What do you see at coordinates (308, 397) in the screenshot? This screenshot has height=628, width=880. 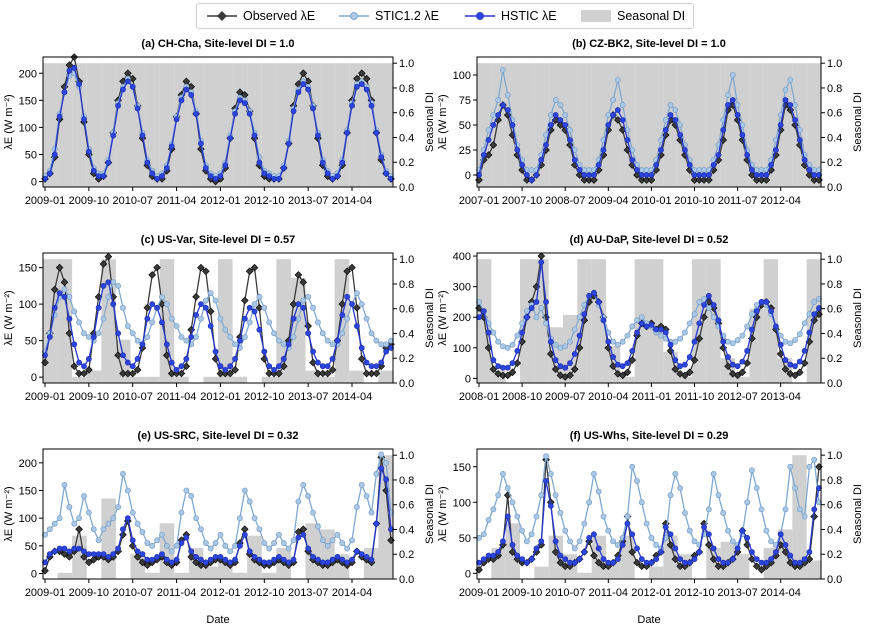 I see `x-tick-label: 2013-07` at bounding box center [308, 397].